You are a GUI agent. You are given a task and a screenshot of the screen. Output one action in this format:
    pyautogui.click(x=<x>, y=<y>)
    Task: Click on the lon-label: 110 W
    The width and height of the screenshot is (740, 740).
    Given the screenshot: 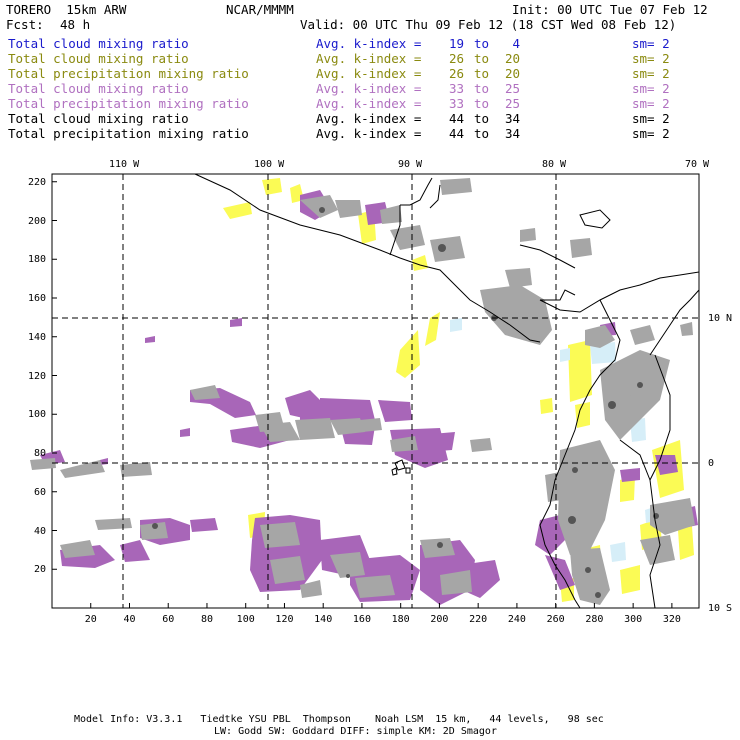 What is the action you would take?
    pyautogui.click(x=124, y=164)
    